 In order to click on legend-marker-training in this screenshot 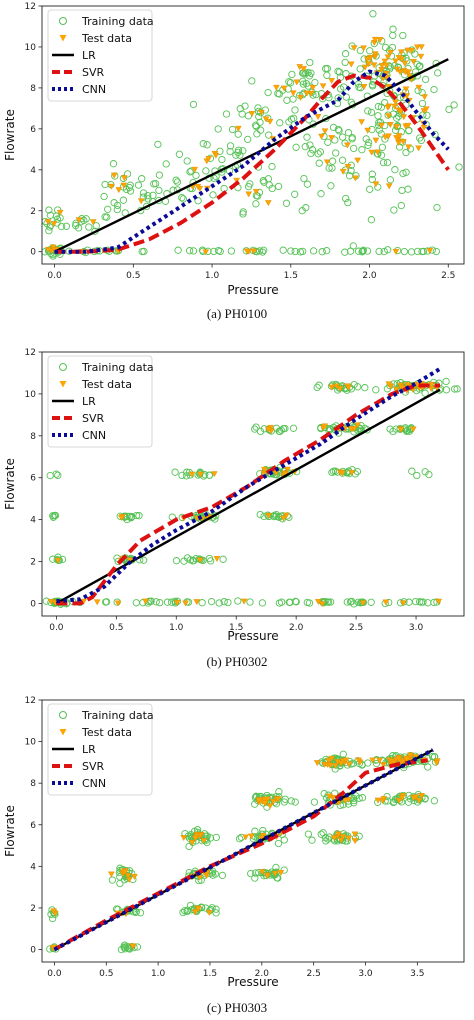, I will do `click(63, 715)`.